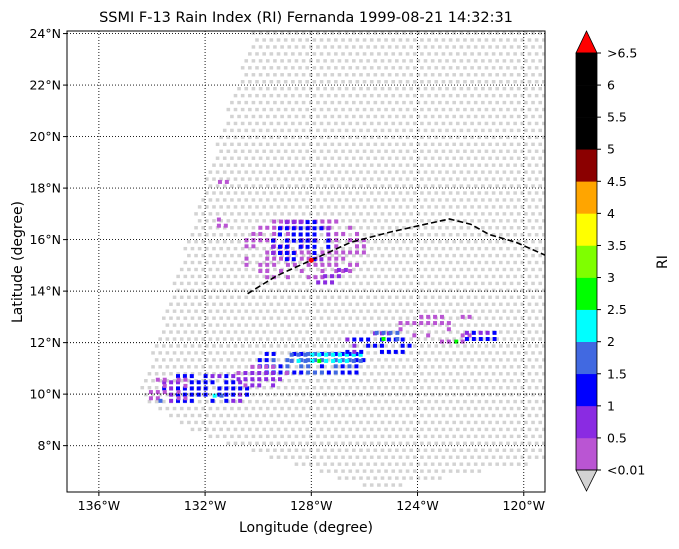 This screenshot has width=679, height=549. What do you see at coordinates (617, 117) in the screenshot?
I see `colorbar-tick-label: 5.5` at bounding box center [617, 117].